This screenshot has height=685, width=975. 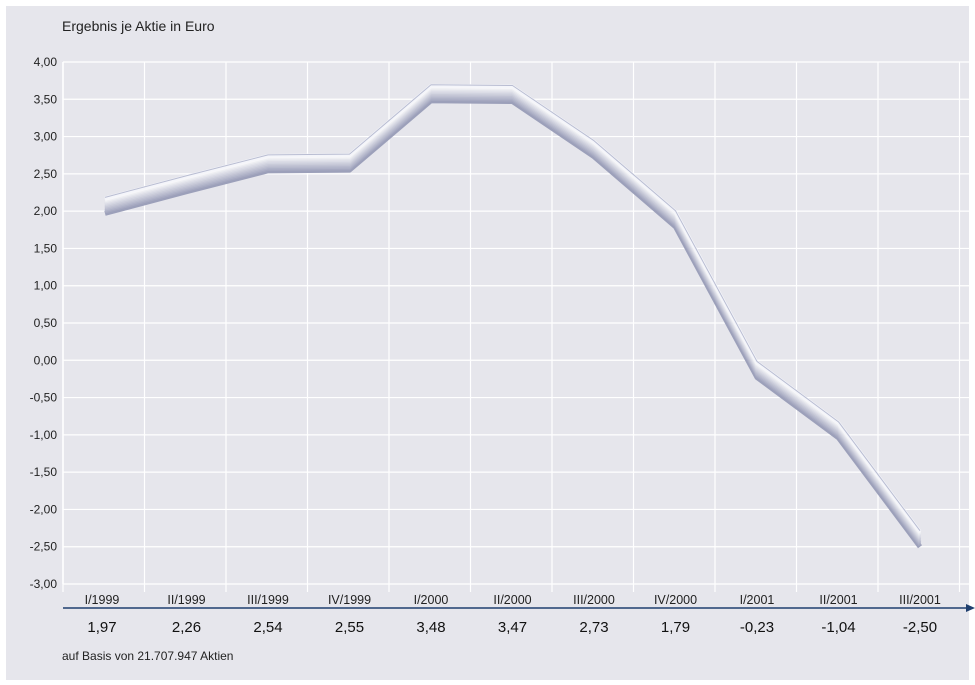 What do you see at coordinates (46, 99) in the screenshot?
I see `y-tick-label: 3,50` at bounding box center [46, 99].